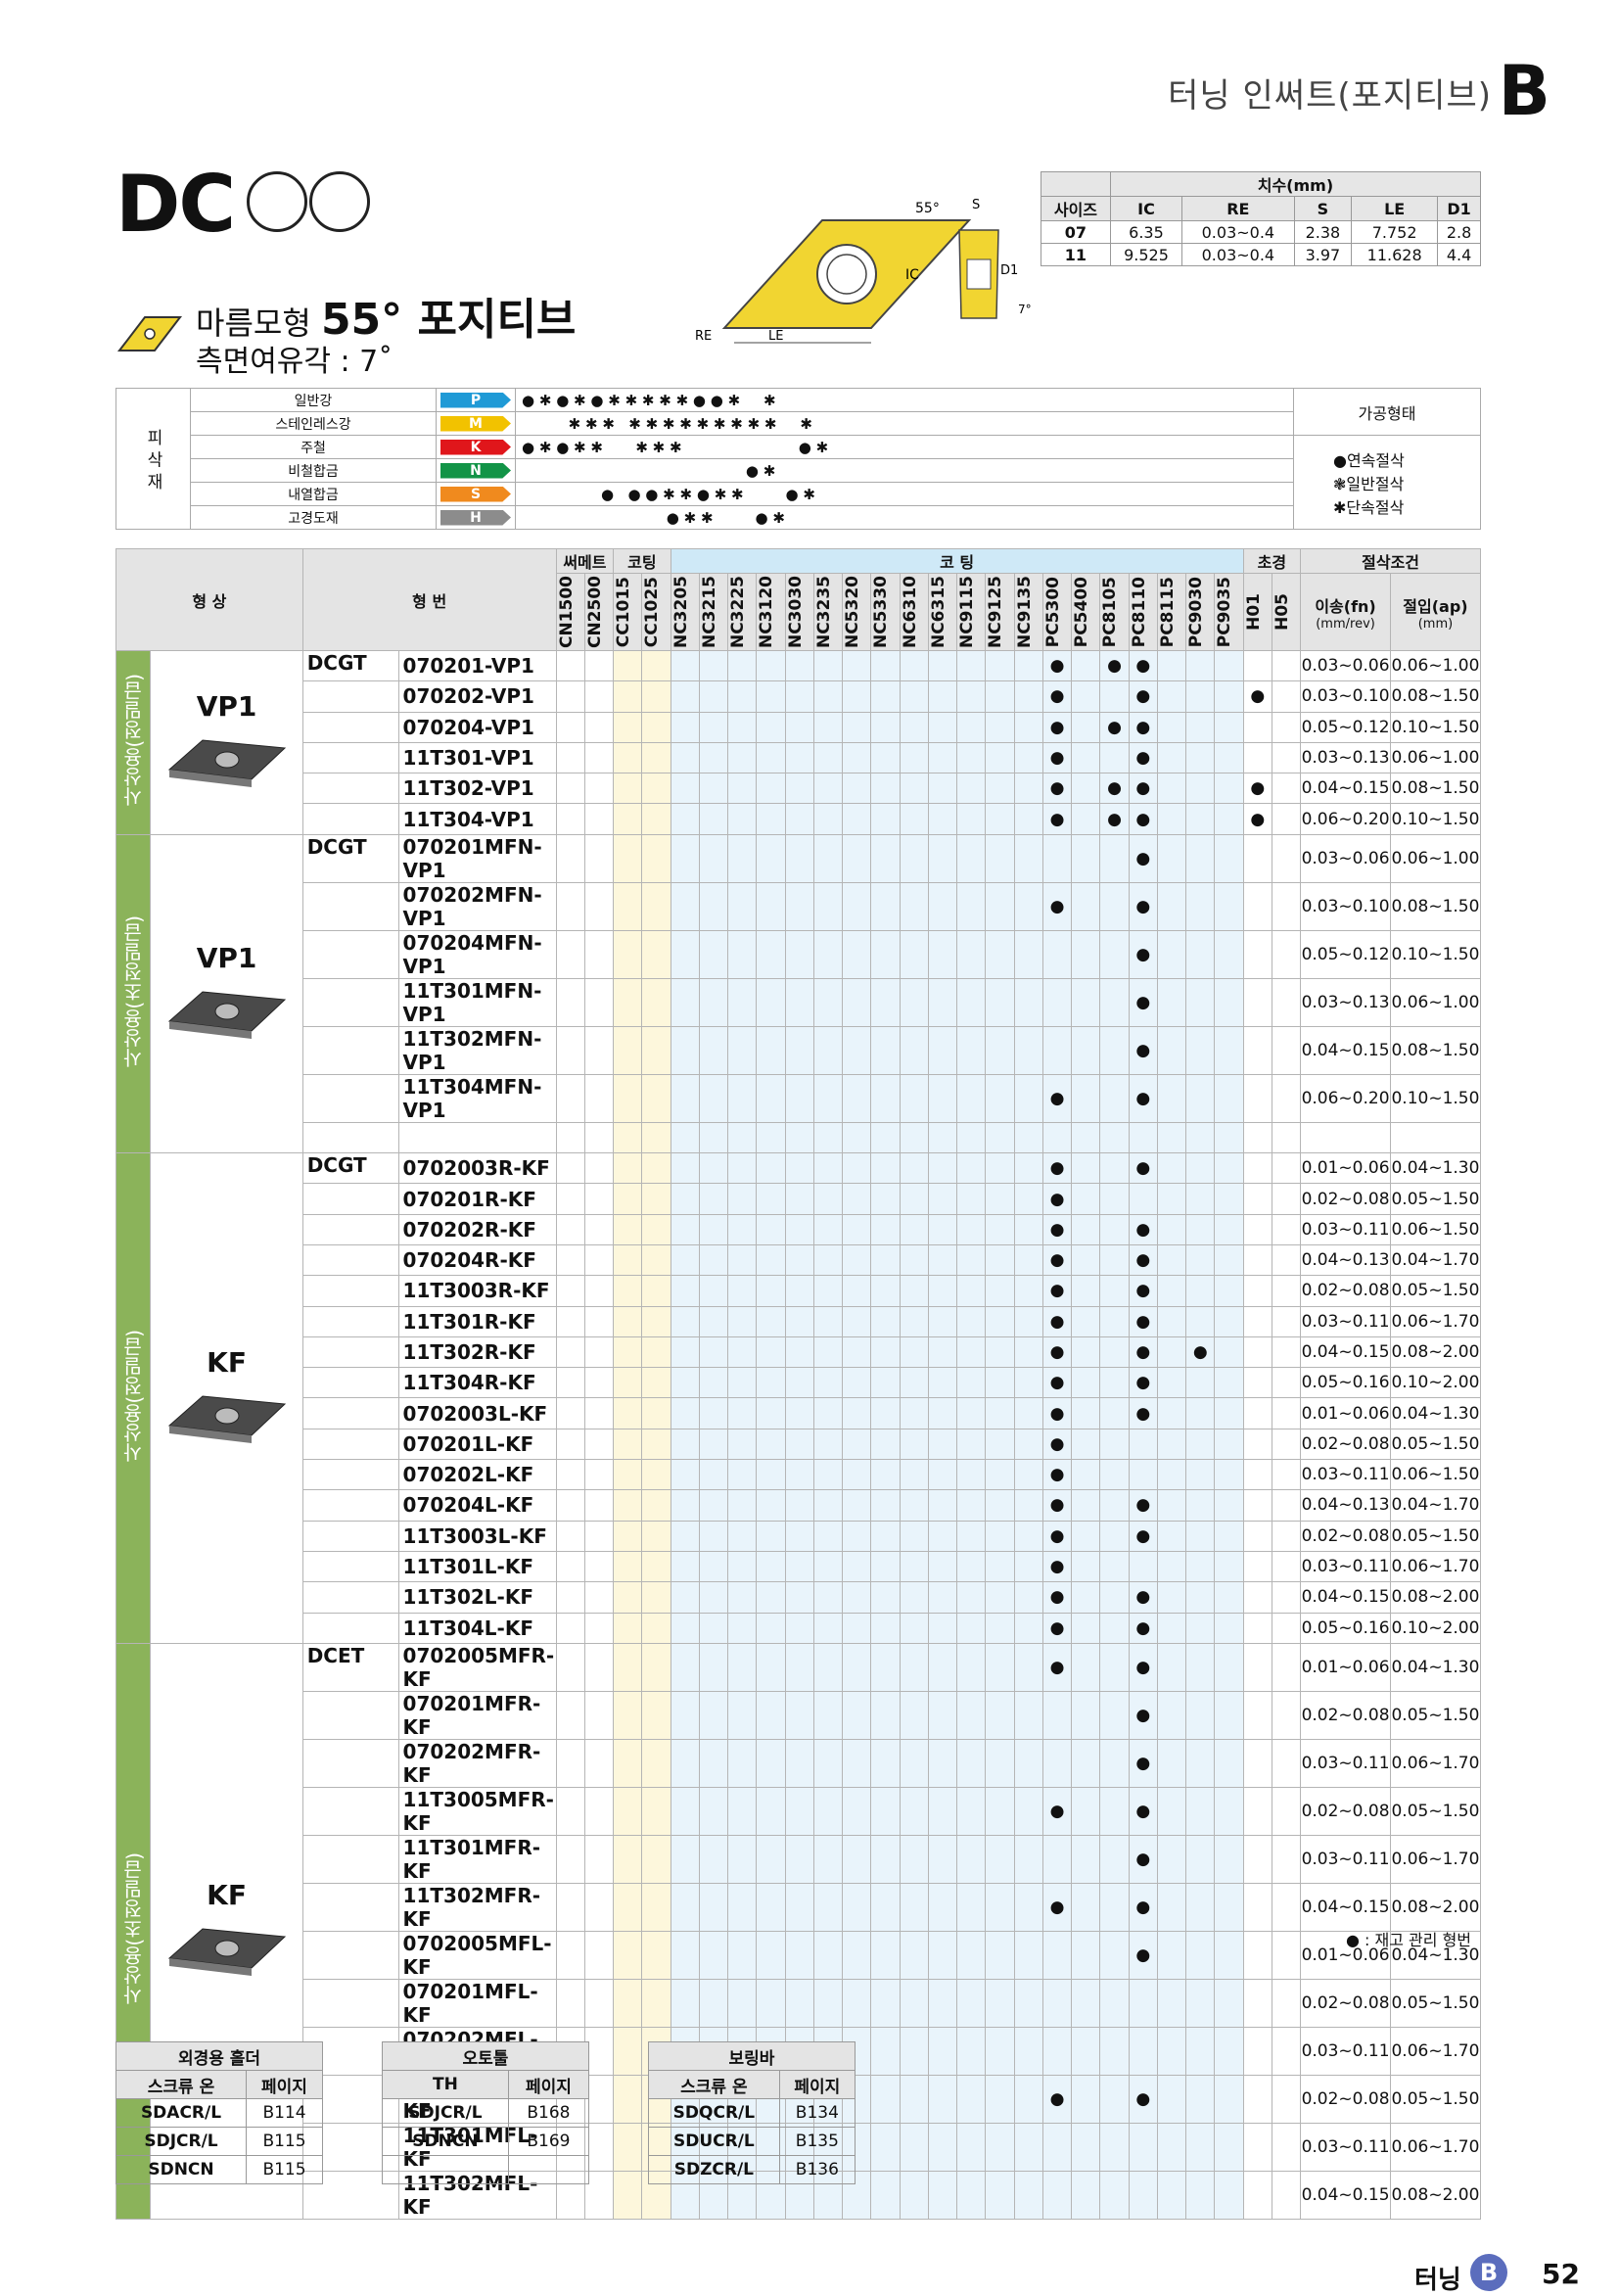  I want to click on grade-pc8110: PC8110, so click(1143, 612).